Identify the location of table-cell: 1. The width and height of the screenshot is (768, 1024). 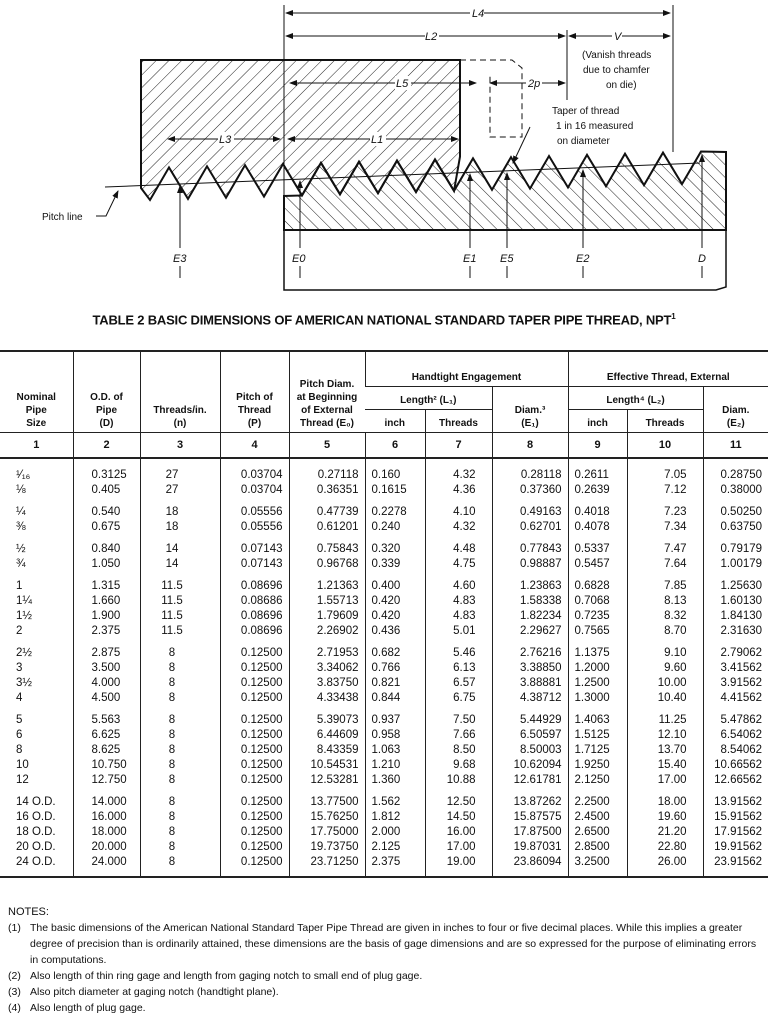
(19, 586).